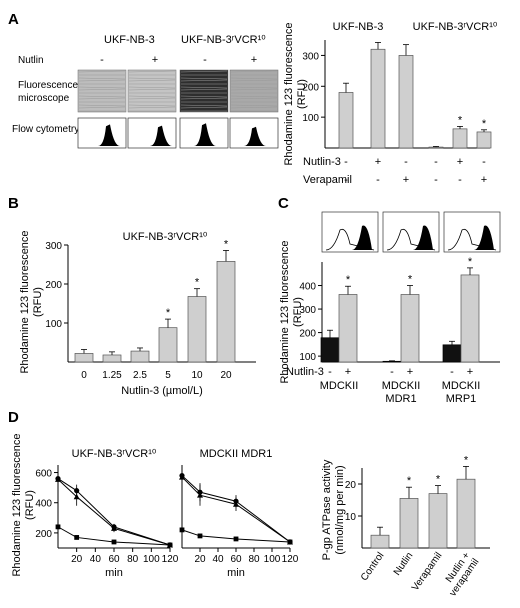 Image resolution: width=520 pixels, height=608 pixels. What do you see at coordinates (48, 92) in the screenshot?
I see `fluorescence-microscope-label: Fluorescence microscope` at bounding box center [48, 92].